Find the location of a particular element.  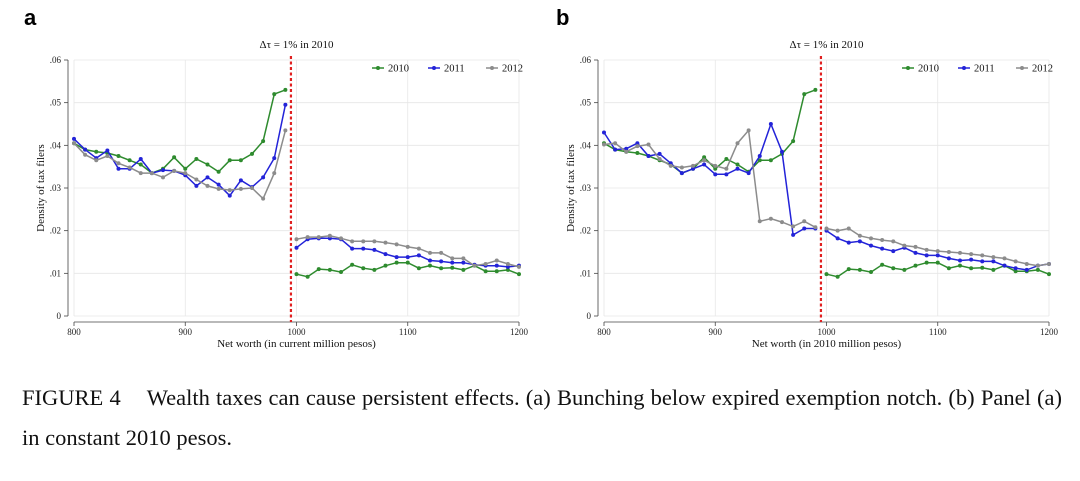

caption-label: FIGURE 4 is located at coordinates (71, 397).